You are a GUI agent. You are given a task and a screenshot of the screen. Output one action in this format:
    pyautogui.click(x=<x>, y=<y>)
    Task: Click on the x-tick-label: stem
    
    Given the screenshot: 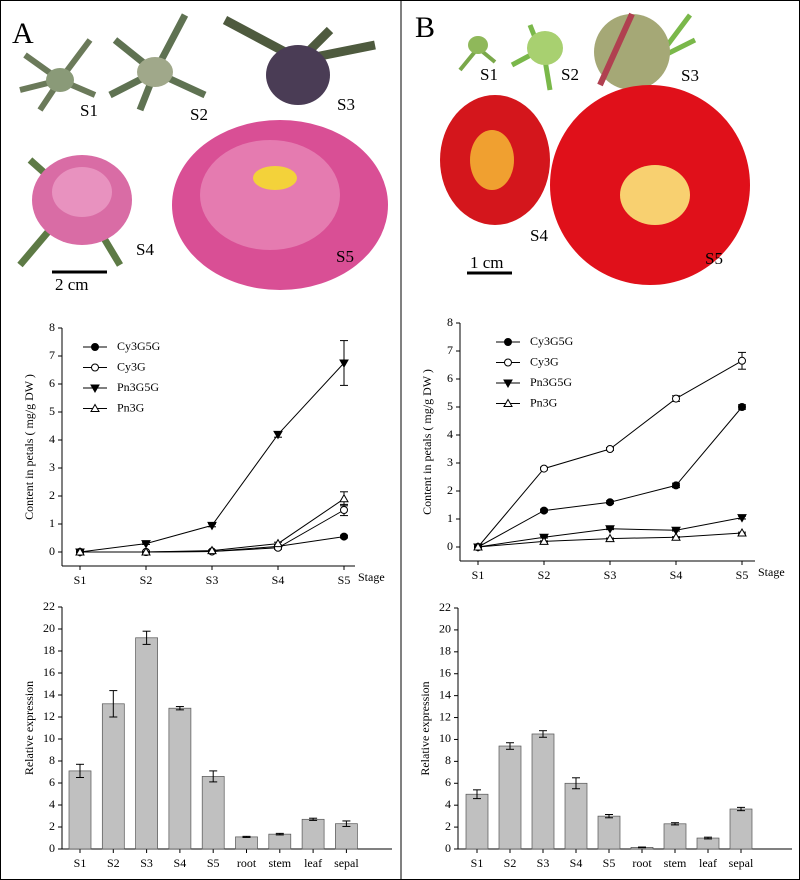 What is the action you would take?
    pyautogui.click(x=675, y=863)
    